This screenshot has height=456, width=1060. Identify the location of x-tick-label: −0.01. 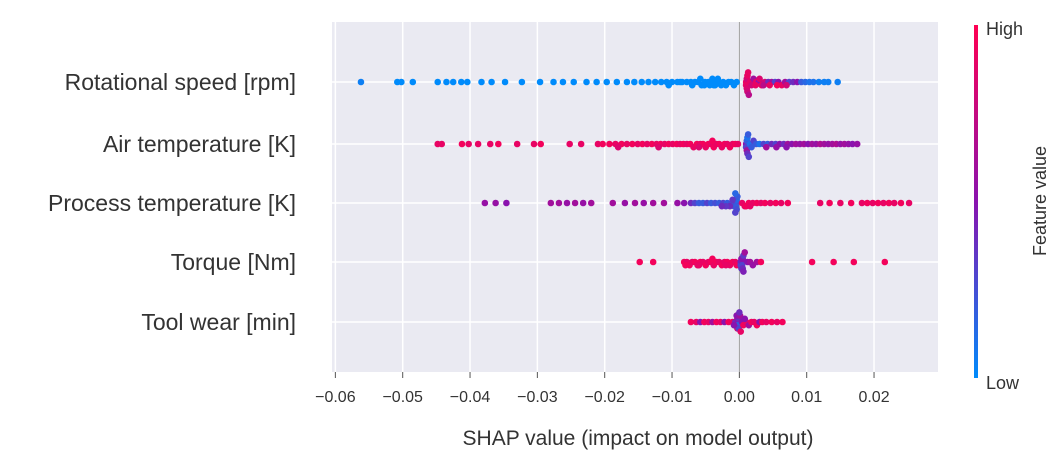
(672, 397).